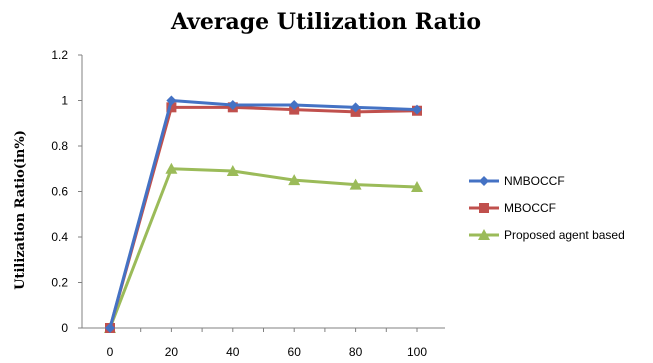  What do you see at coordinates (110, 352) in the screenshot?
I see `x-tick-label: 0` at bounding box center [110, 352].